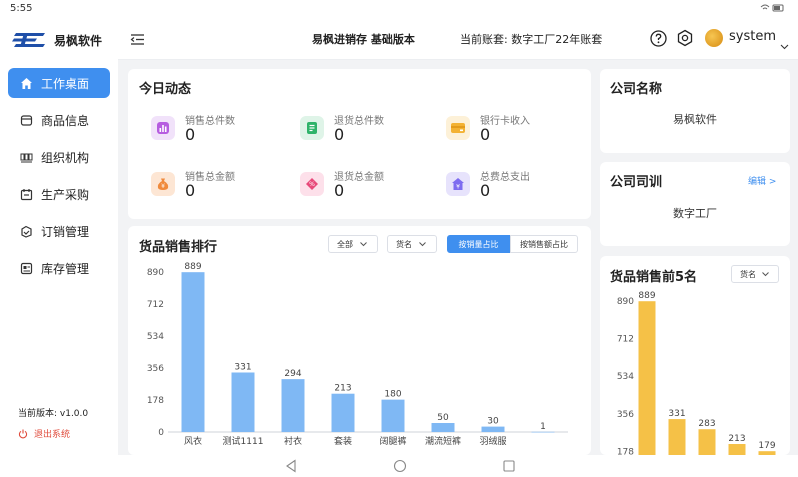 Image resolution: width=798 pixels, height=477 pixels. I want to click on sidebar-item-purchase: 生产采购, so click(59, 194).